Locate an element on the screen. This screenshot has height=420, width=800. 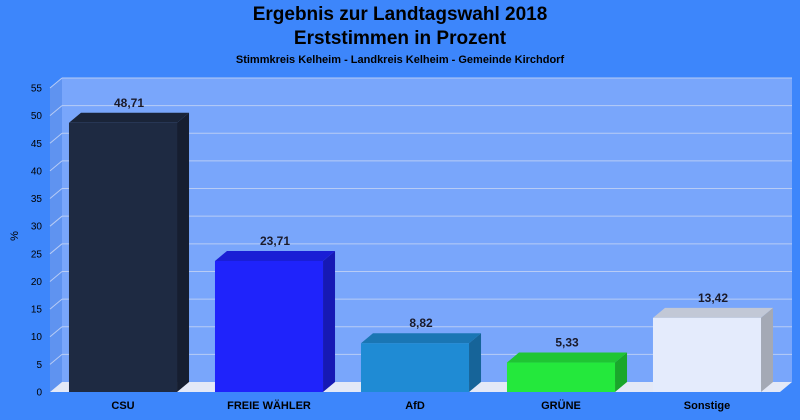
bar-csu: 48,71 is located at coordinates (129, 244).